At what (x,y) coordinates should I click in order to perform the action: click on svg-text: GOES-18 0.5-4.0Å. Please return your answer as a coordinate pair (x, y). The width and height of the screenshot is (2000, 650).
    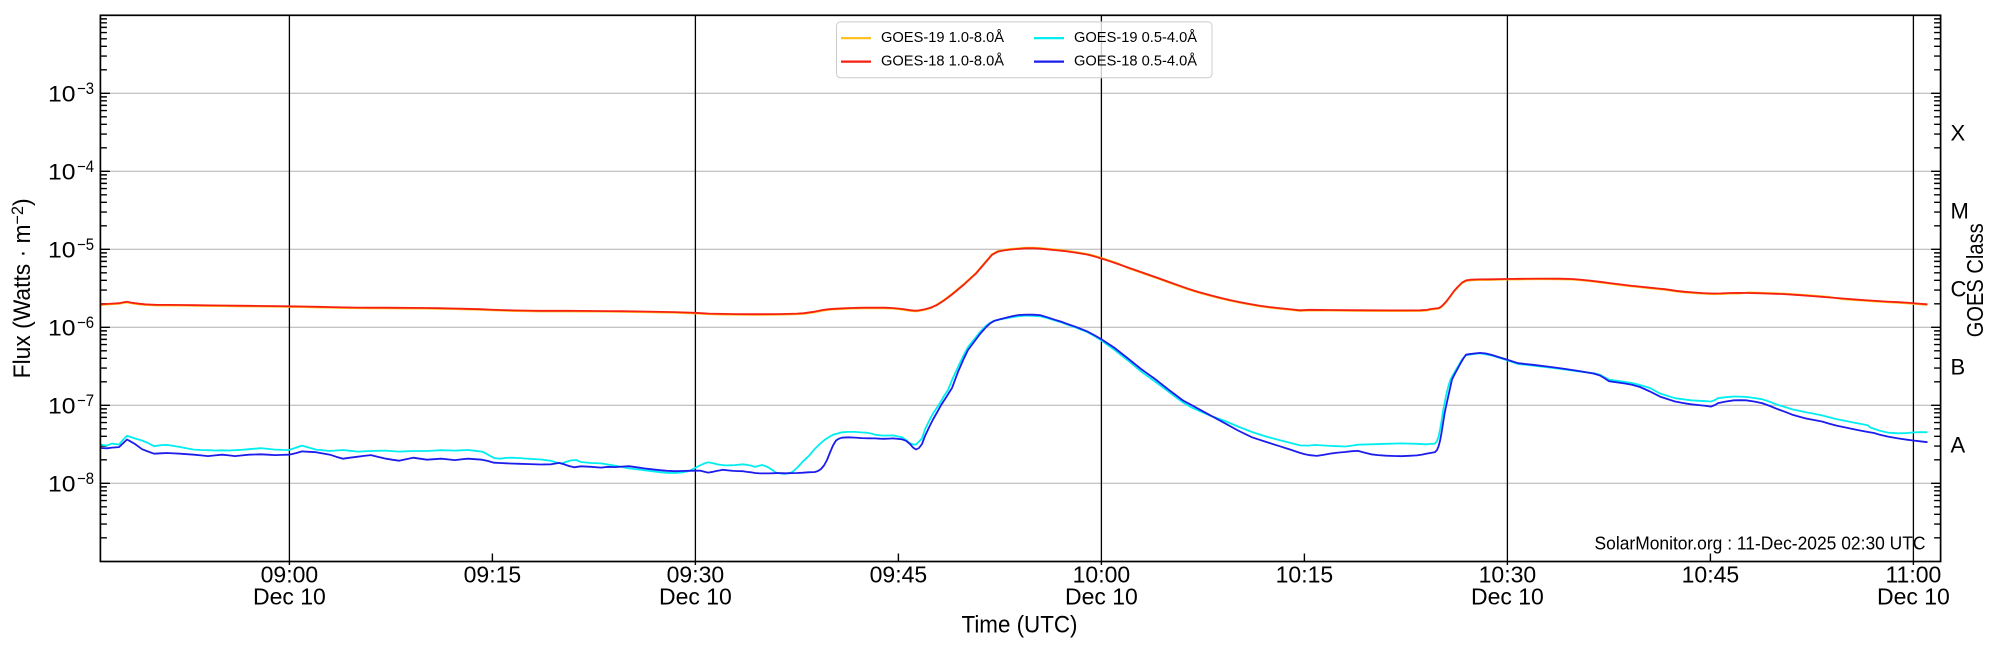
    Looking at the image, I should click on (1135, 60).